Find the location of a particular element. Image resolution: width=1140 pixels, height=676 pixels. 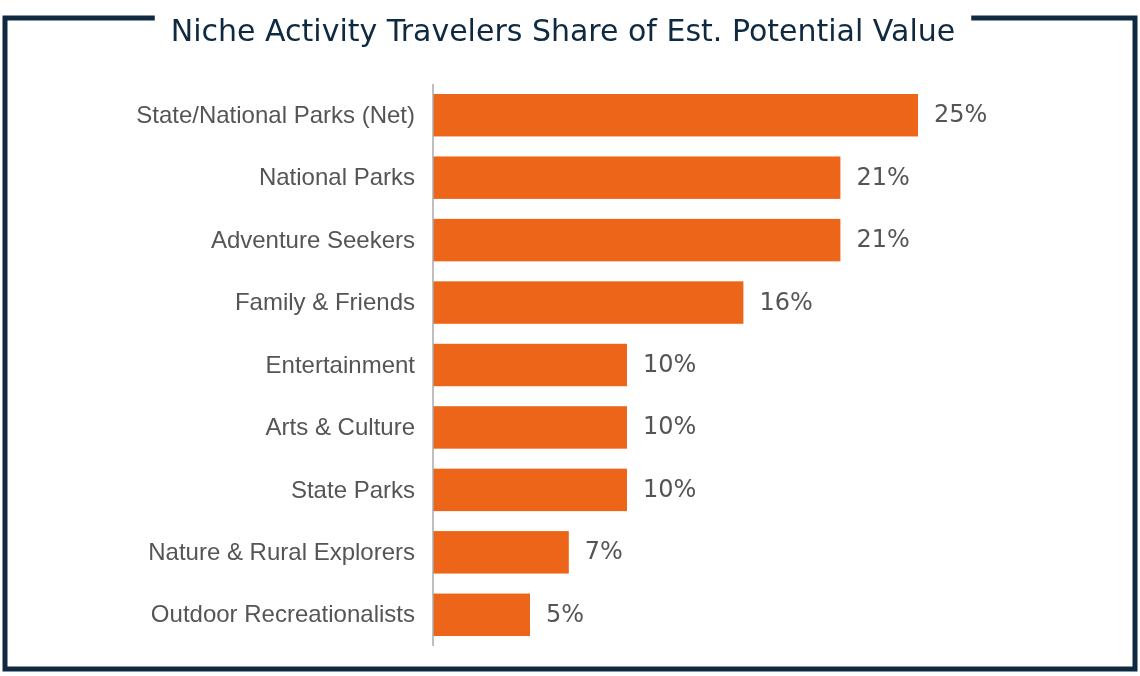

y-tick-label: Nature & Rural Explorers is located at coordinates (281, 552).